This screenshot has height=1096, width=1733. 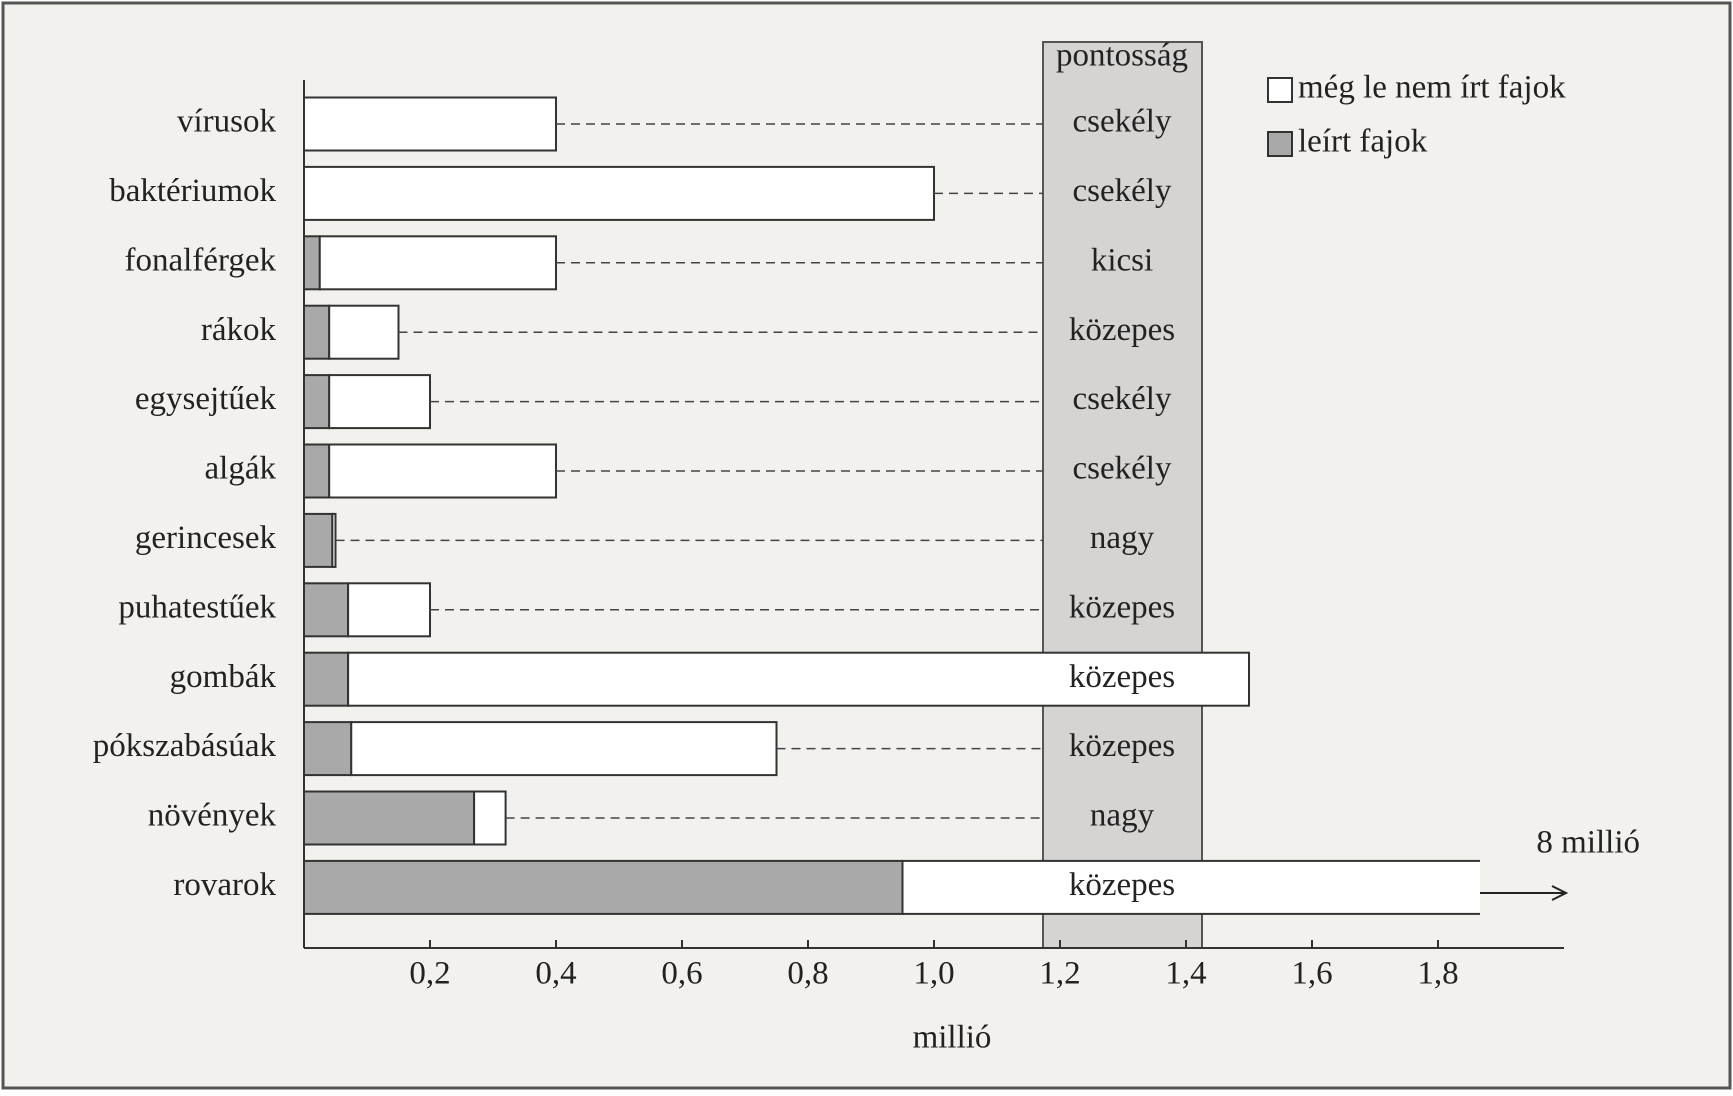 What do you see at coordinates (239, 330) in the screenshot?
I see `category-label: rákok` at bounding box center [239, 330].